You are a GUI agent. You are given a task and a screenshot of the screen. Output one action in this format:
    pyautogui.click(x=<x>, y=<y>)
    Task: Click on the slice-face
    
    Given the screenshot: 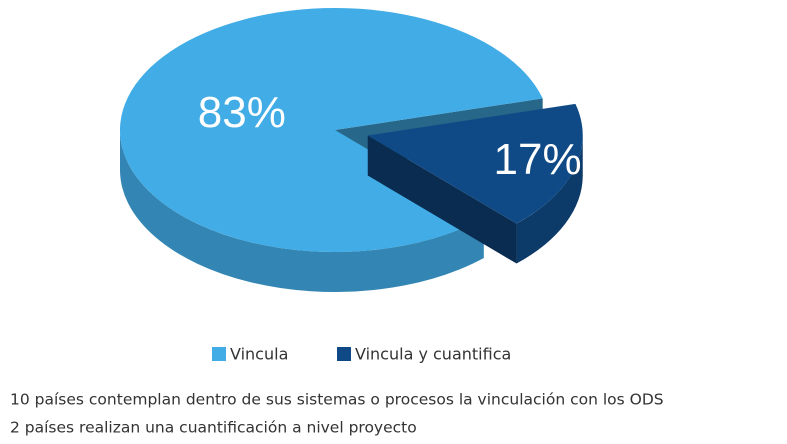 What is the action you would take?
    pyautogui.click(x=442, y=199)
    